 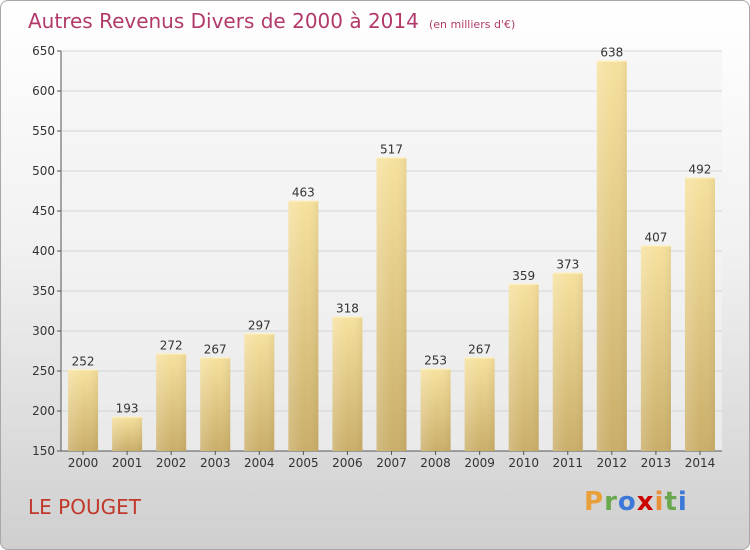 I want to click on y-tick-label: 450, so click(x=43, y=211).